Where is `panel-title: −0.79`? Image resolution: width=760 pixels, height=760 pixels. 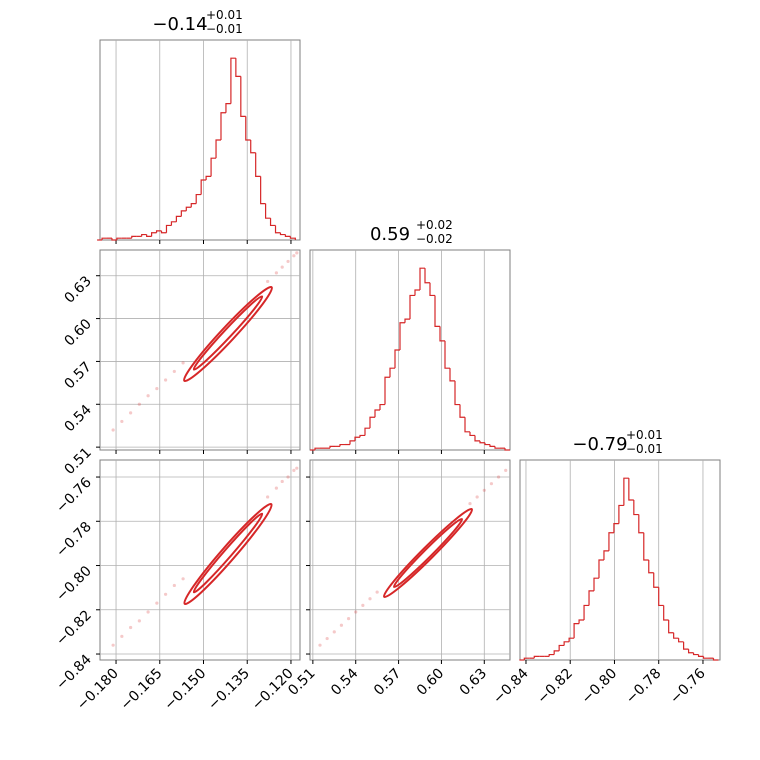 panel-title: −0.79 is located at coordinates (599, 444).